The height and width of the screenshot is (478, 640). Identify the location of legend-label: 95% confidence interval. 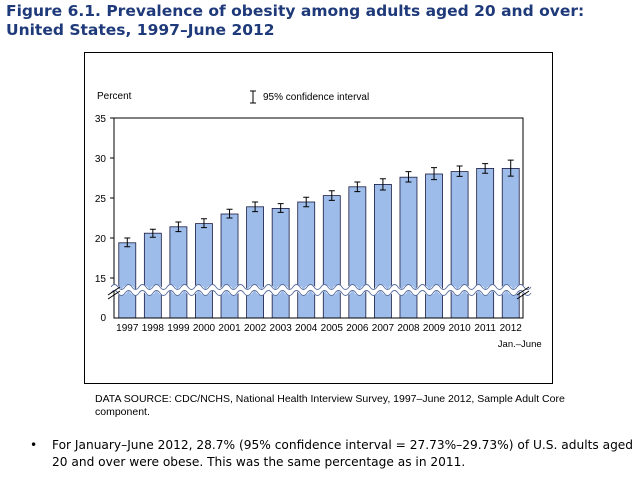
(316, 97).